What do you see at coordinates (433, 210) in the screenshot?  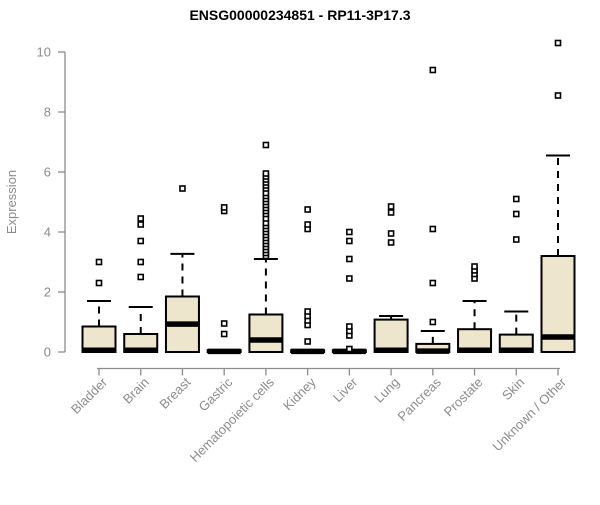 I see `boxplot-pancreas` at bounding box center [433, 210].